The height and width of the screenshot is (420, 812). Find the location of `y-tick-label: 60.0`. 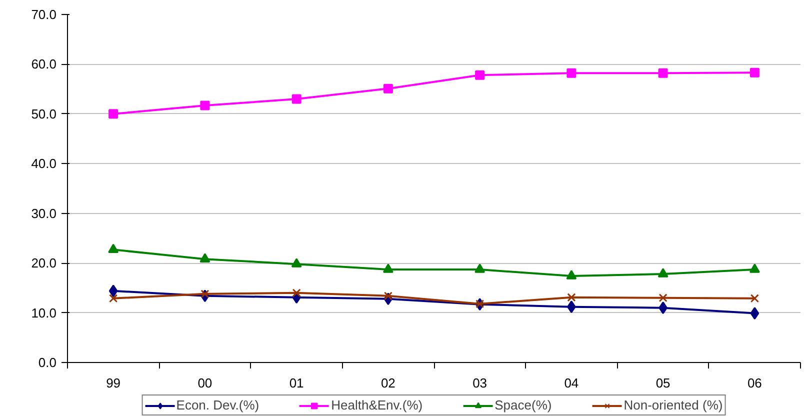

y-tick-label: 60.0 is located at coordinates (44, 64).